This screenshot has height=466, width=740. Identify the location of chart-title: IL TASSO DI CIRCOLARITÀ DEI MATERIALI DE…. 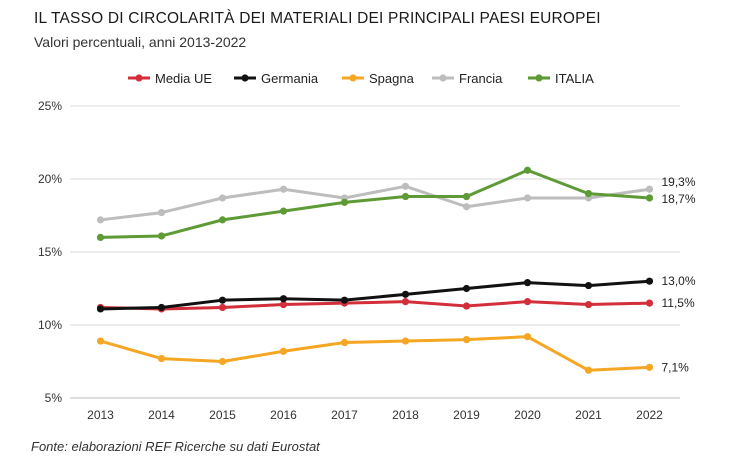
(317, 18).